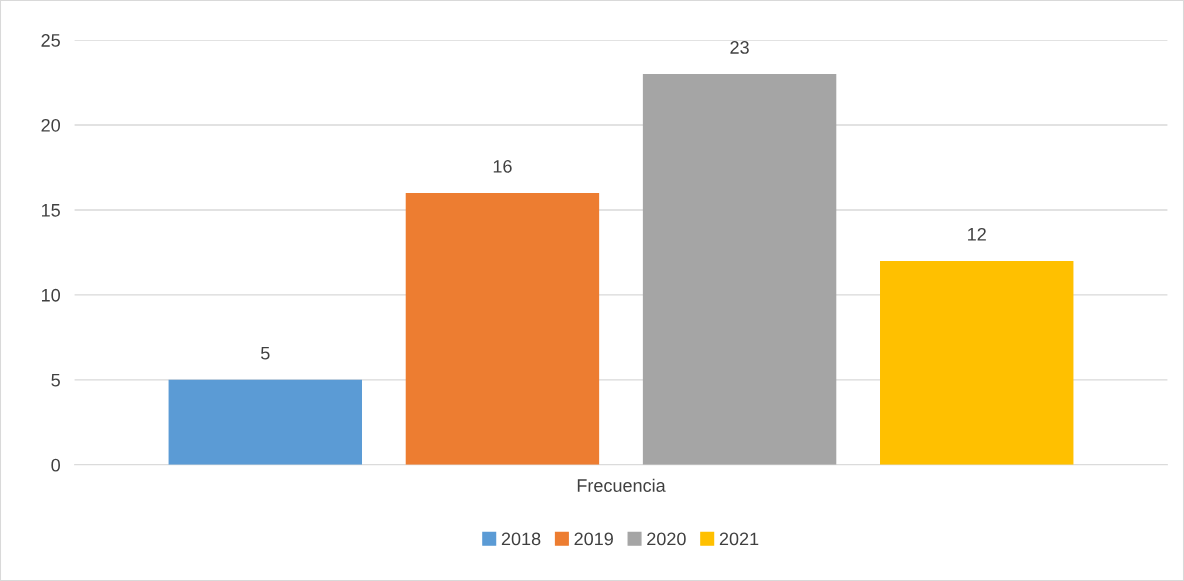  What do you see at coordinates (51, 295) in the screenshot?
I see `y-tick-label: 10` at bounding box center [51, 295].